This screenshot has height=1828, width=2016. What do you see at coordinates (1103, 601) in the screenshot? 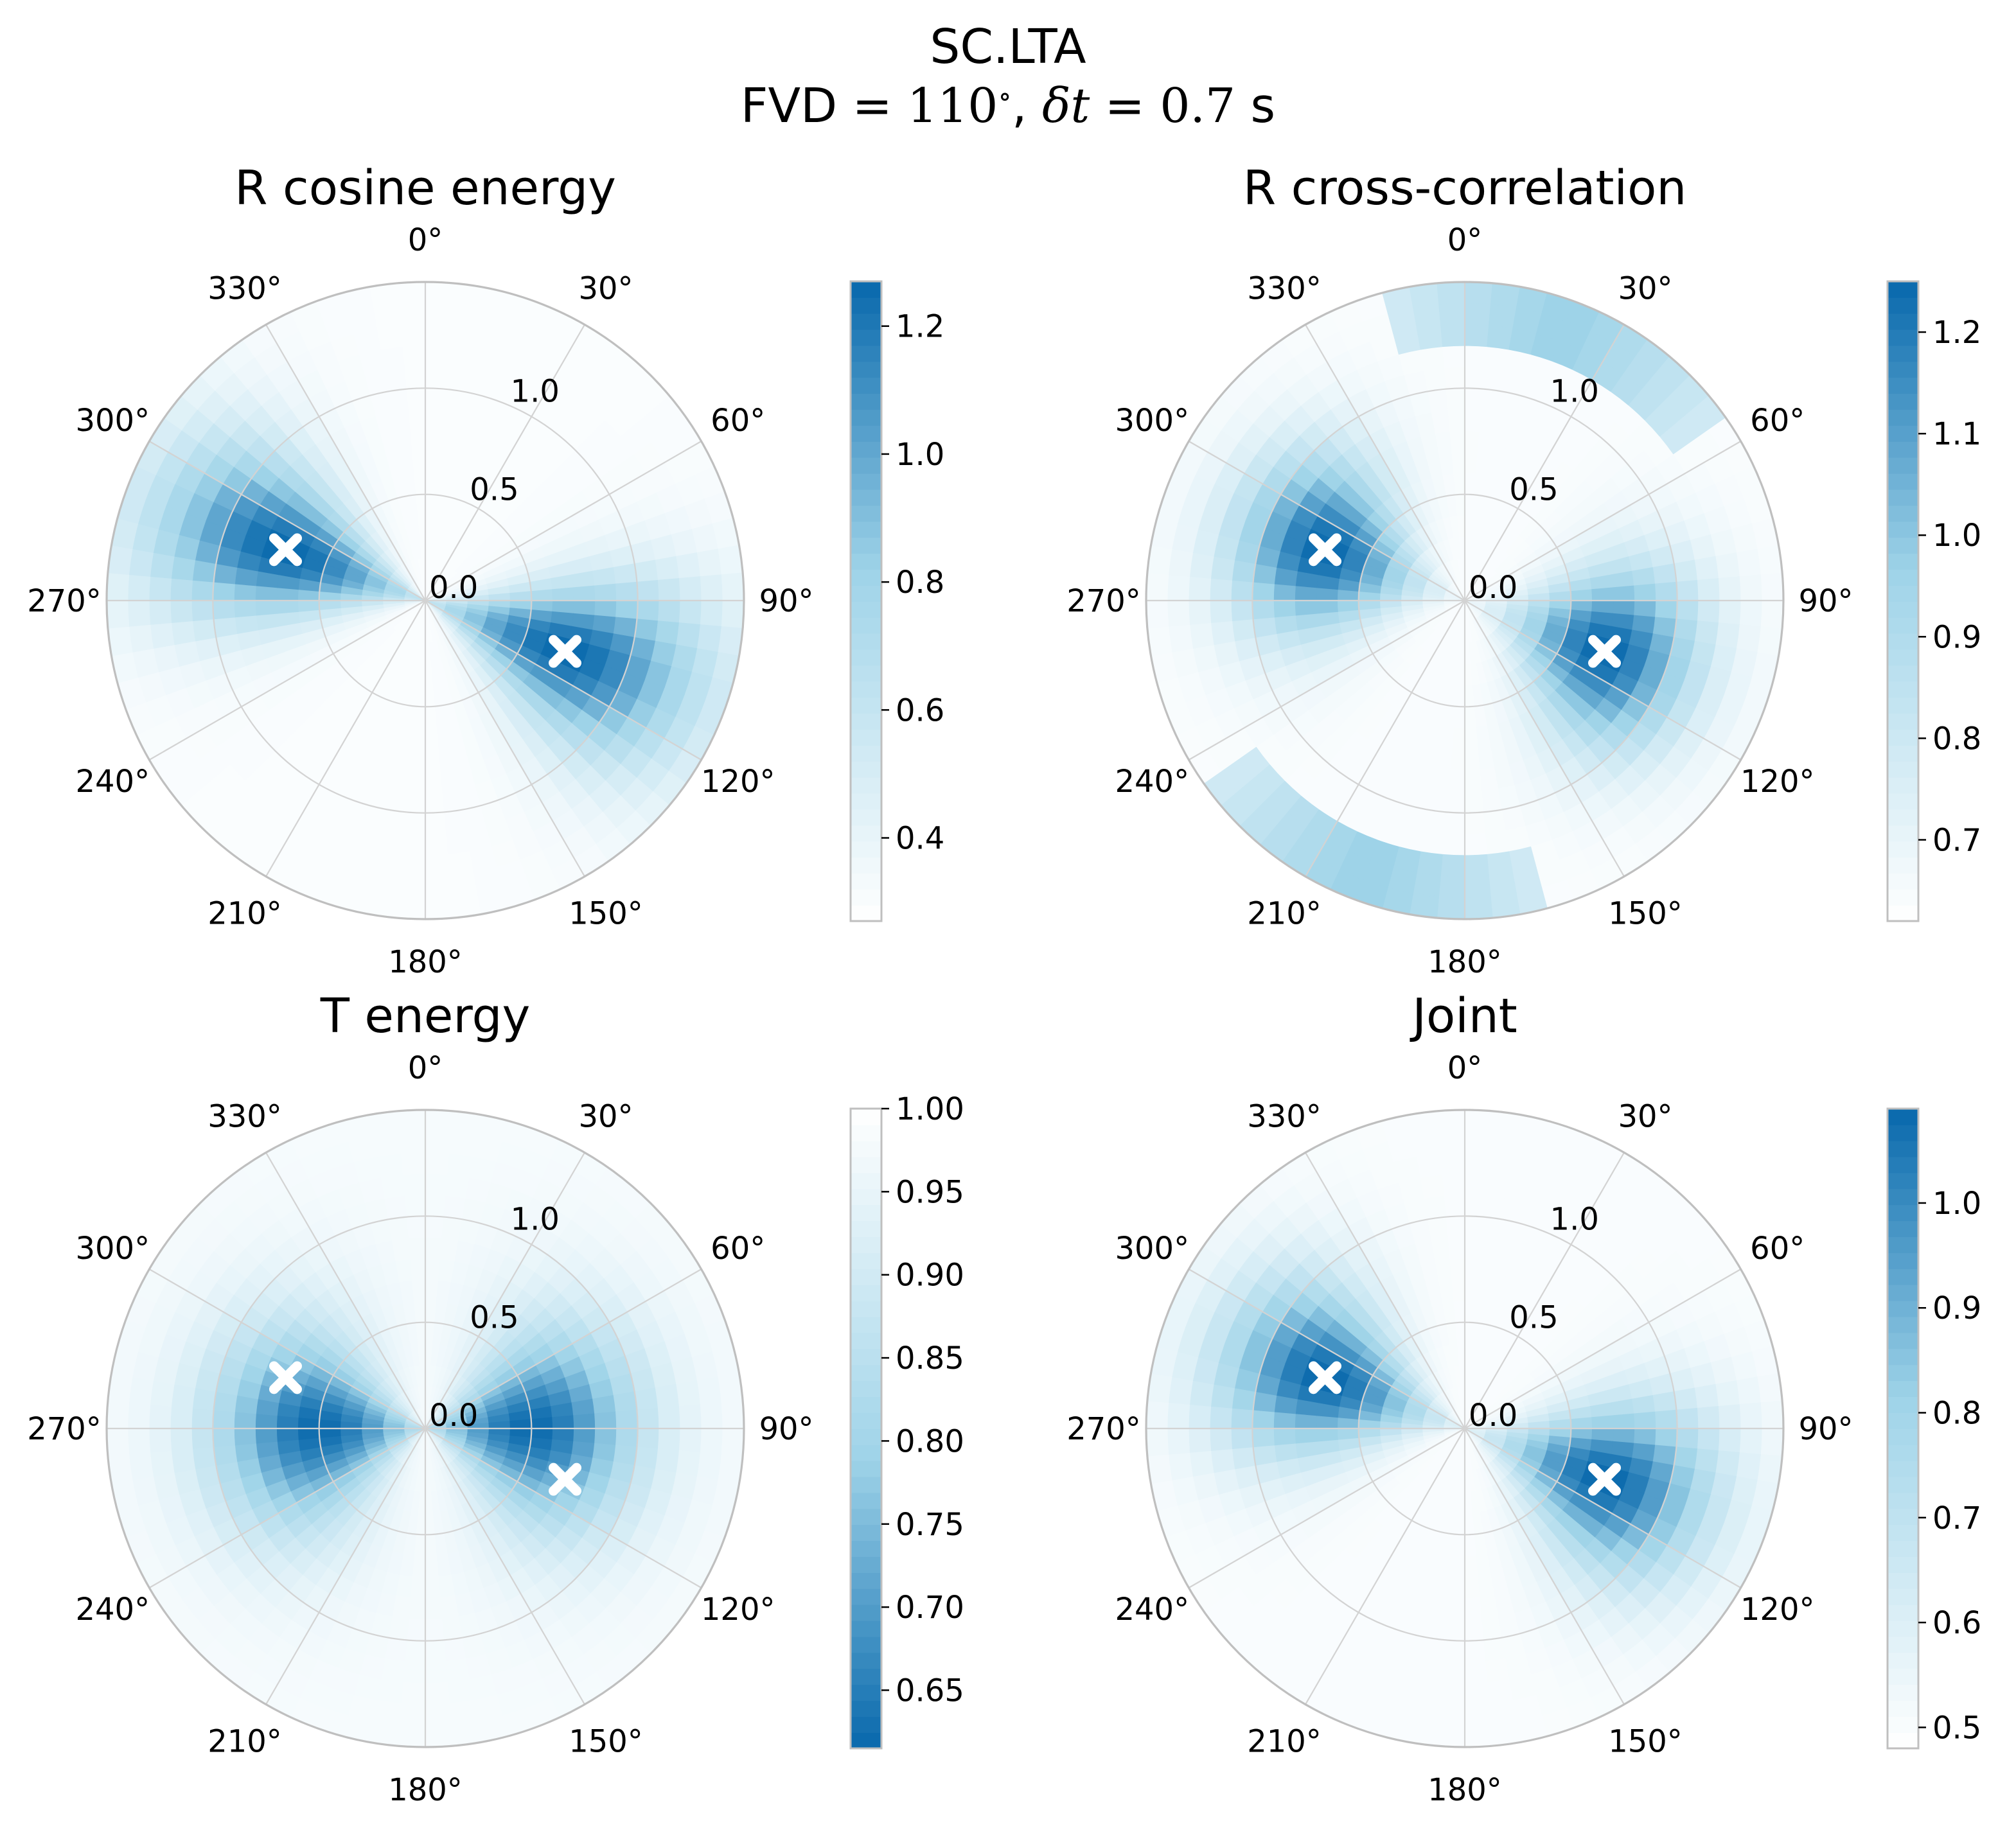
I see `theta-tick-label: 270°` at bounding box center [1103, 601].